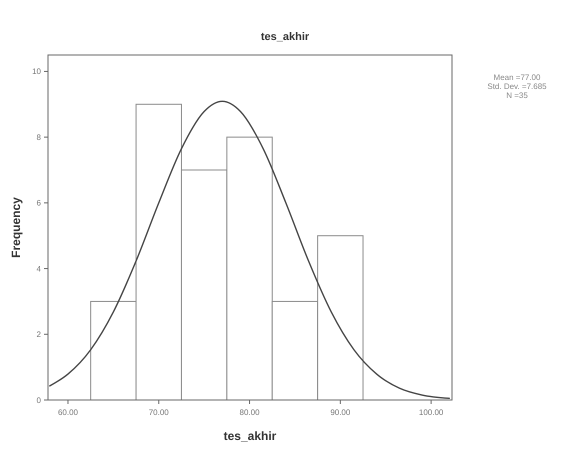  Describe the element at coordinates (39, 137) in the screenshot. I see `y-tick-label: 8` at that location.